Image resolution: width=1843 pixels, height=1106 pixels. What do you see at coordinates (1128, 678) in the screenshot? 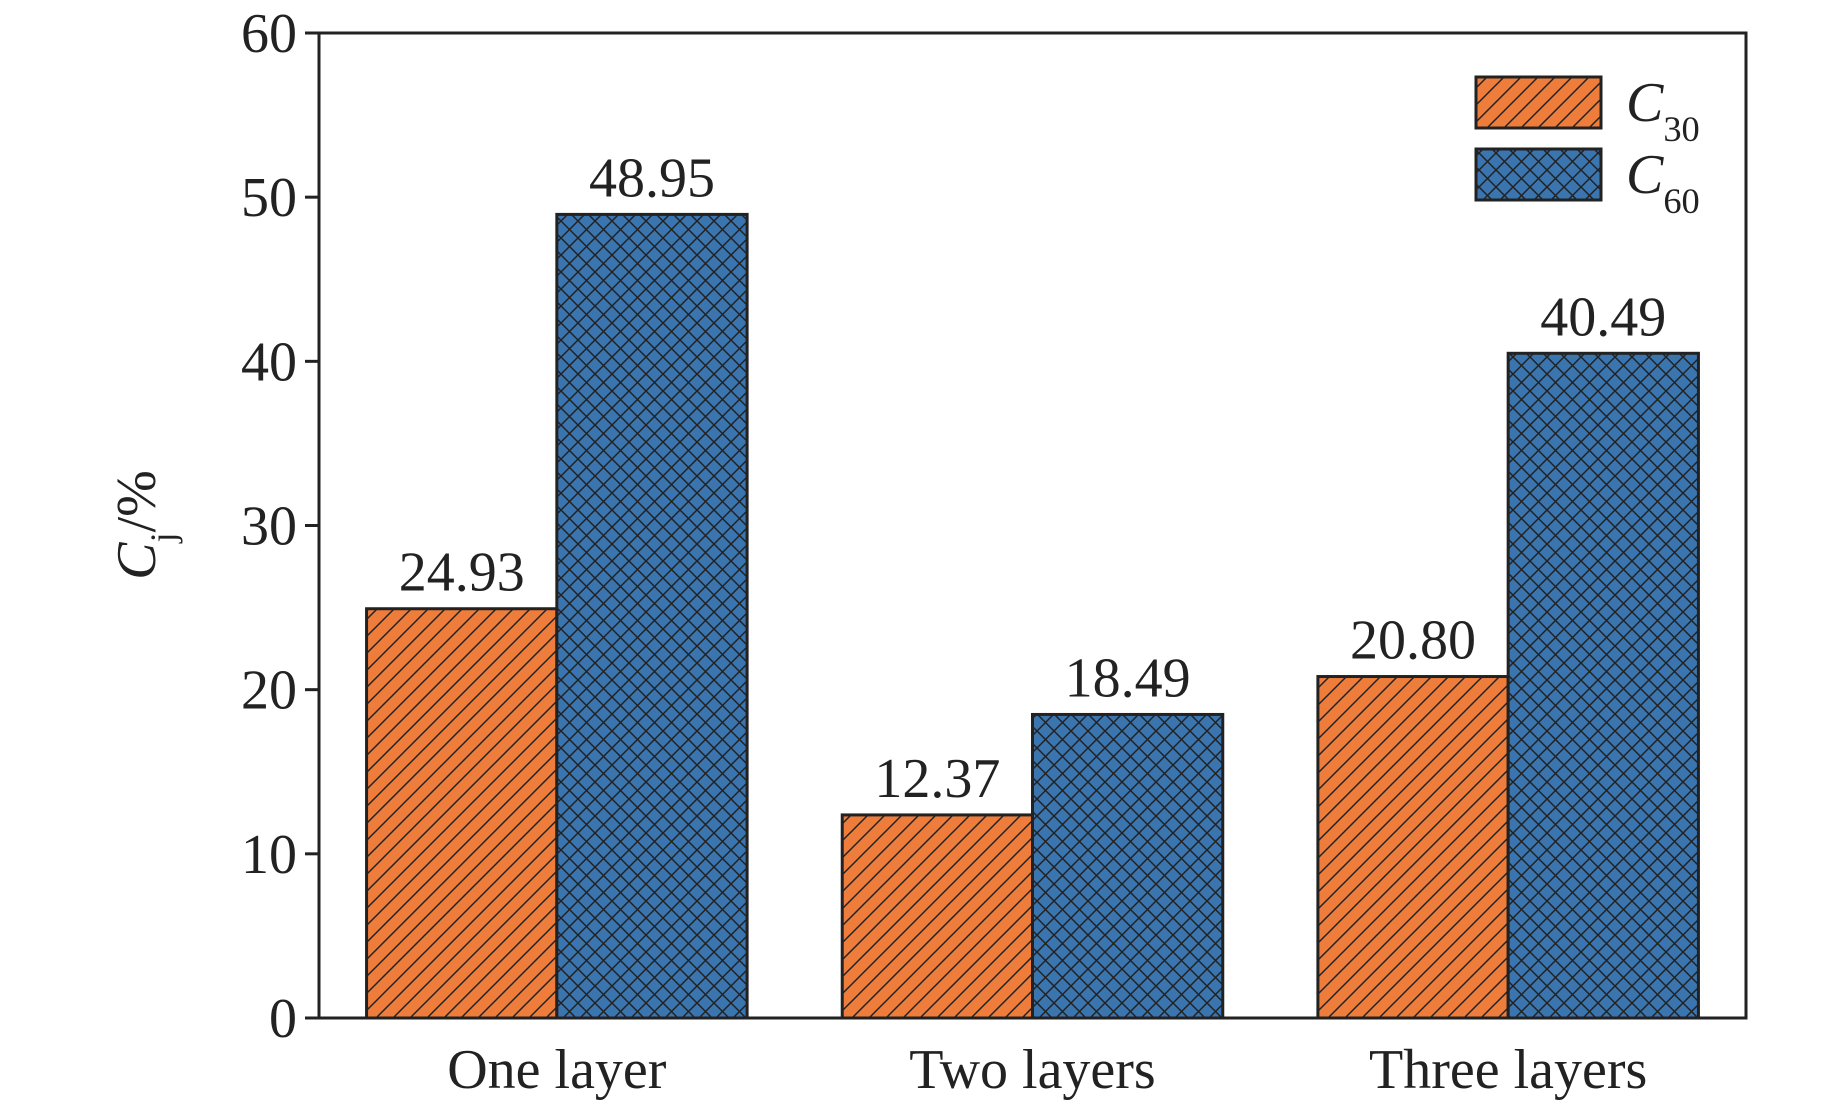
I see `value-label: 18.49` at bounding box center [1128, 678].